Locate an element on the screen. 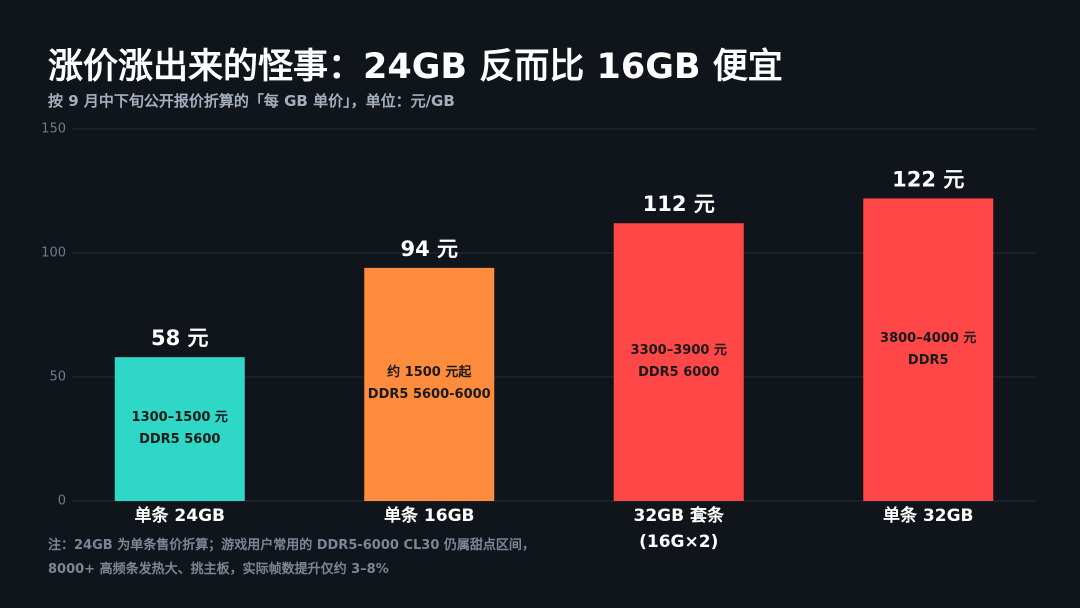 The image size is (1080, 608). x-tick-label: 单条 16GB is located at coordinates (429, 516).